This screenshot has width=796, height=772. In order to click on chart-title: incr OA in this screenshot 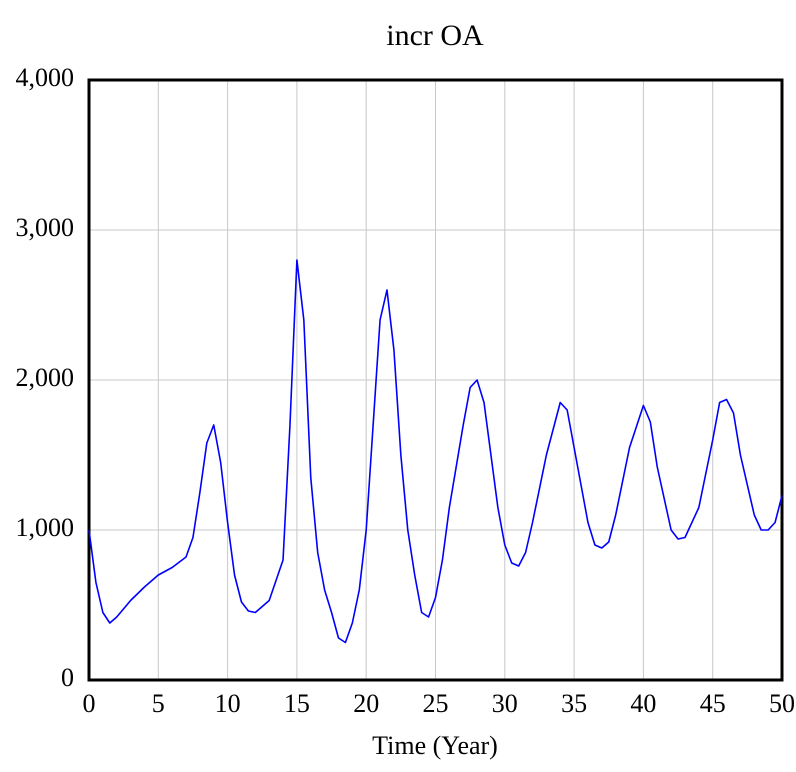, I will do `click(435, 35)`.